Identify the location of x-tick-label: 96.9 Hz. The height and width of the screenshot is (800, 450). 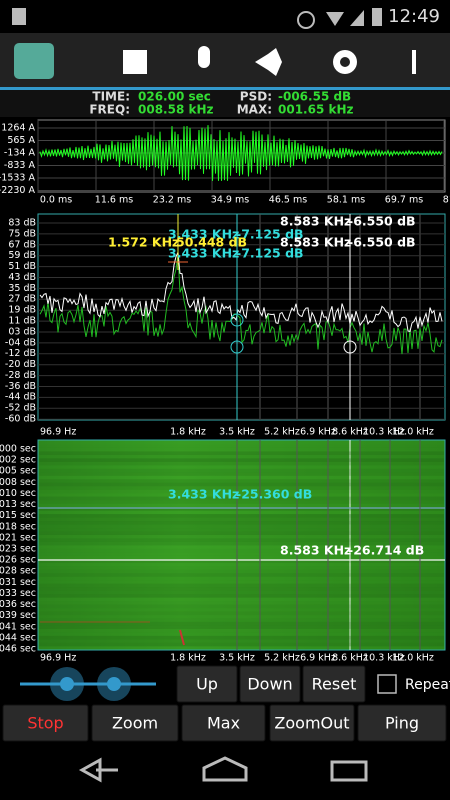
(58, 658).